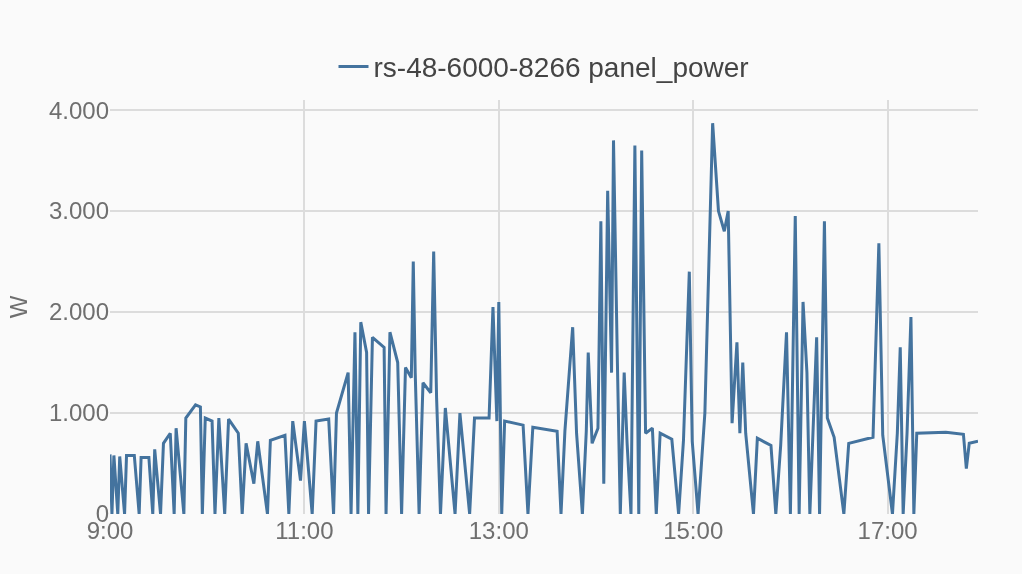 The width and height of the screenshot is (1022, 574). I want to click on y-tick-label: 2.000, so click(78, 312).